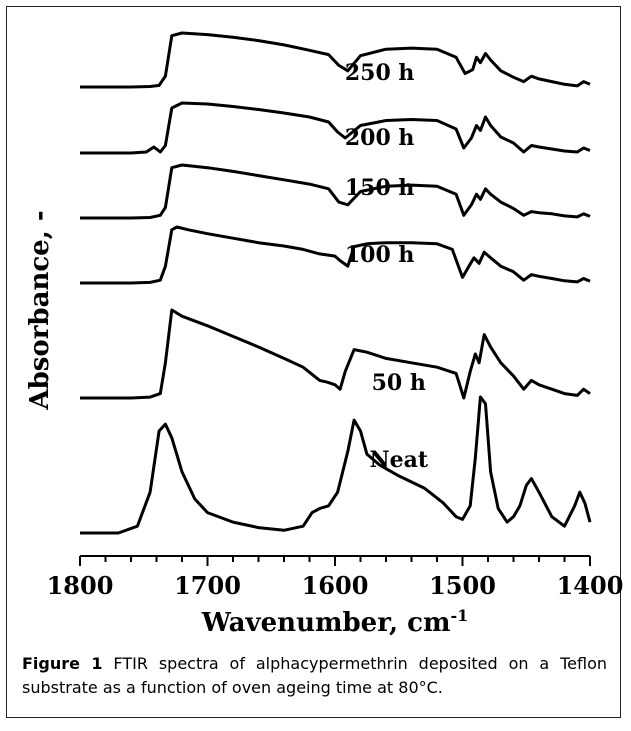 This screenshot has width=631, height=731. I want to click on x-axis-label-text: Wavenumber, cm, so click(326, 623).